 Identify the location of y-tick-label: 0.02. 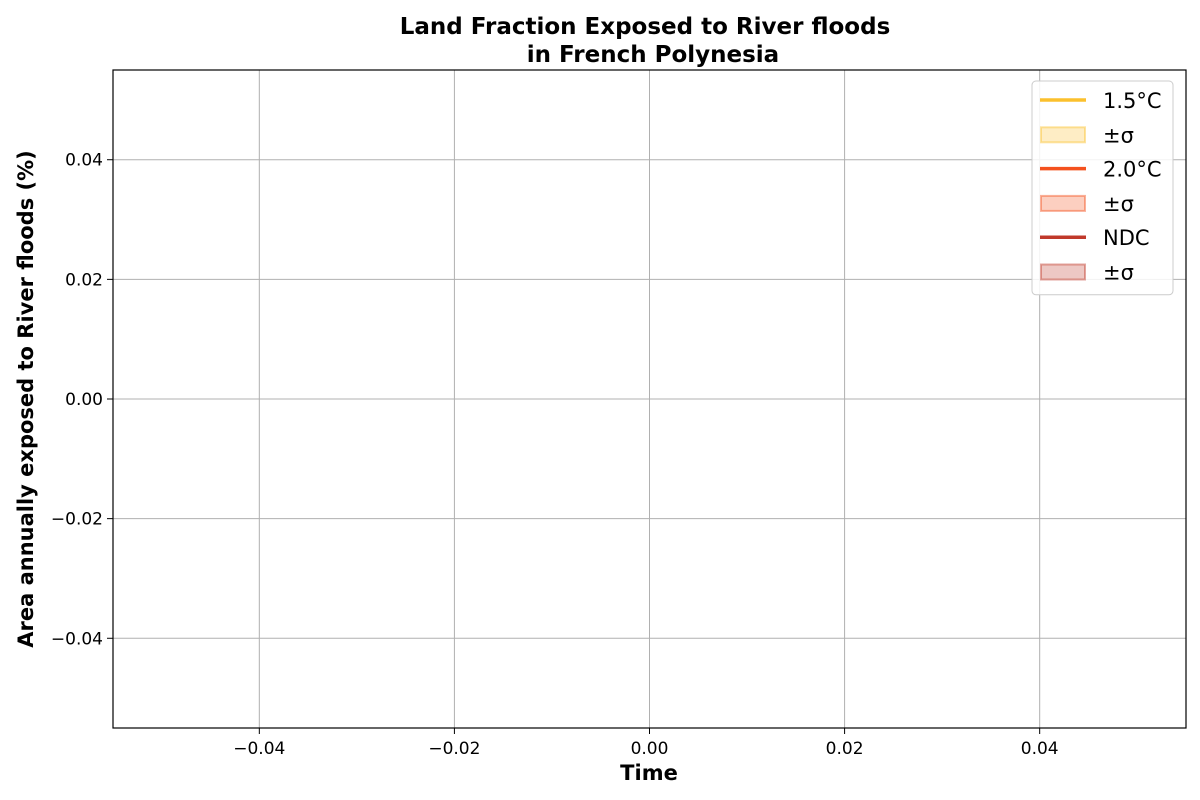
(84, 280).